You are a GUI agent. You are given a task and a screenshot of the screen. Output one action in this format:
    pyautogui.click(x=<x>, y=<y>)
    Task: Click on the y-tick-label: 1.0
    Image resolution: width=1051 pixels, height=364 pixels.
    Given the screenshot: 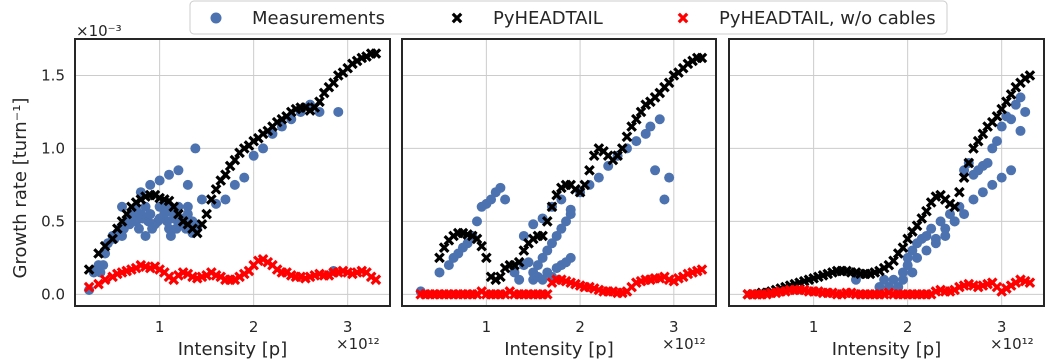 What is the action you would take?
    pyautogui.click(x=53, y=148)
    